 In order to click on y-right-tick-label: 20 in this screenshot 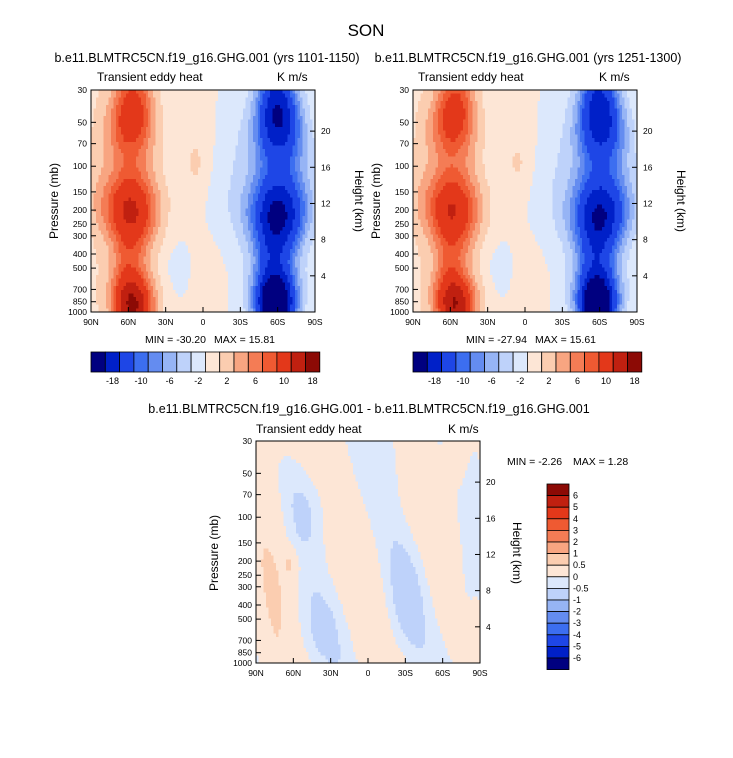, I will do `click(326, 131)`.